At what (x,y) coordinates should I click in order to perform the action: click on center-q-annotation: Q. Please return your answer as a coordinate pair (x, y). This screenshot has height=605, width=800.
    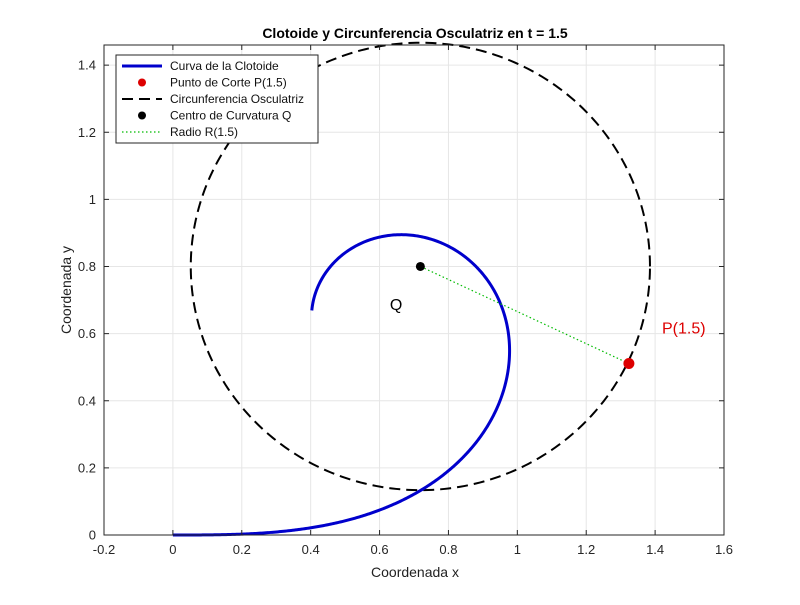
    Looking at the image, I should click on (396, 305).